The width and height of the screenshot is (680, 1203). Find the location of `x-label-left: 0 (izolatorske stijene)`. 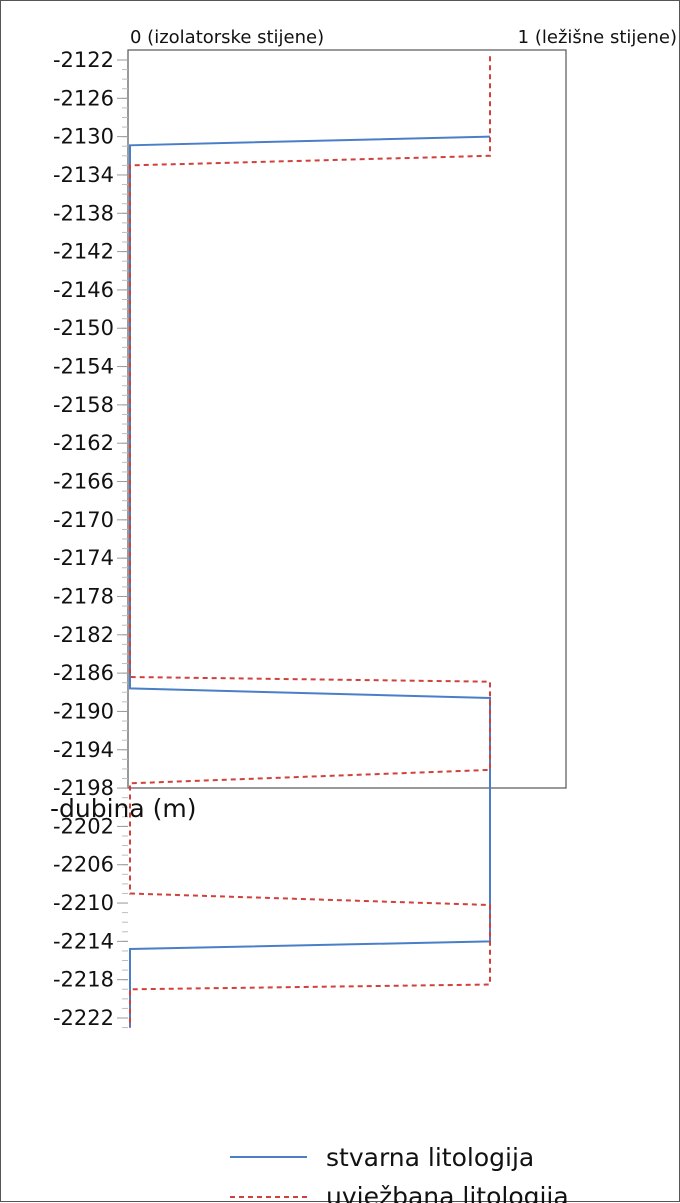

x-label-left: 0 (izolatorske stijene) is located at coordinates (227, 37).